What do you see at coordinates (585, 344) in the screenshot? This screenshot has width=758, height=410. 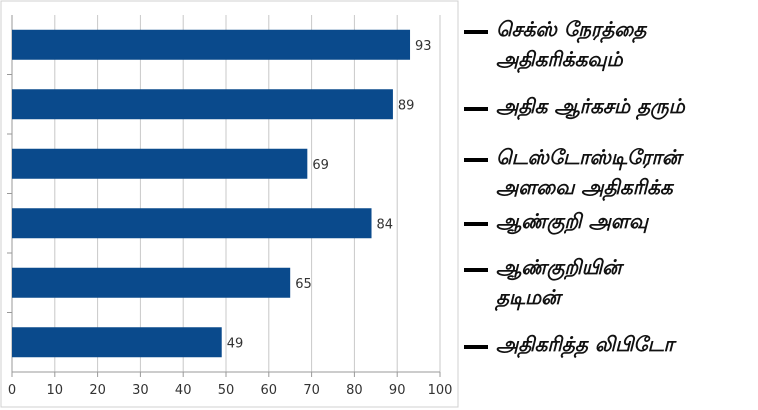 I see `legend-label: அதிகரித்த லிபிடோ` at bounding box center [585, 344].